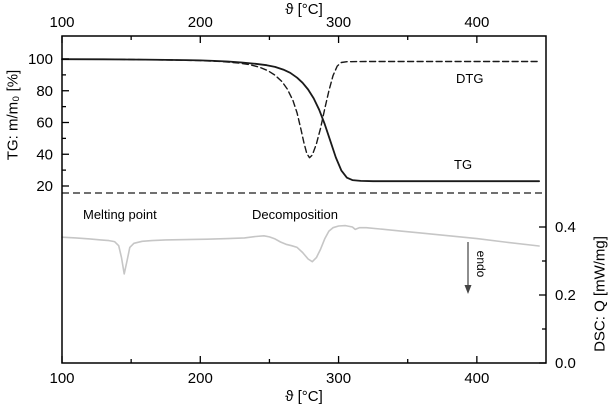 This screenshot has height=409, width=615. I want to click on tick-label: 0.0, so click(565, 363).